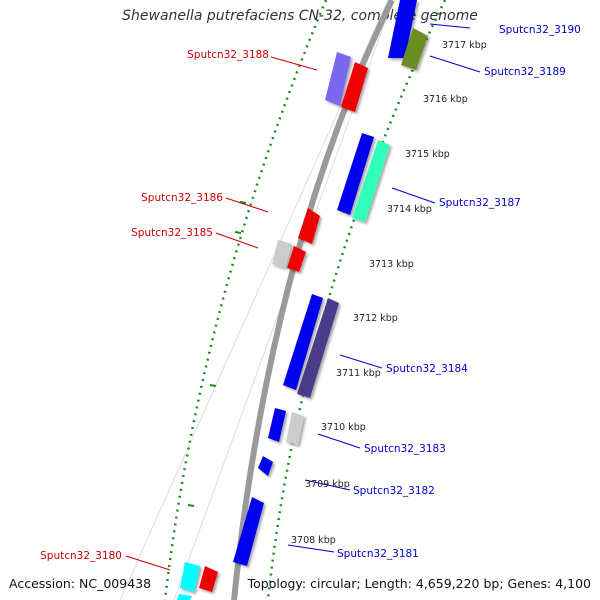 This screenshot has width=600, height=600. What do you see at coordinates (228, 55) in the screenshot?
I see `gene-label-sputcn32-3188: Sputcn32_3188` at bounding box center [228, 55].